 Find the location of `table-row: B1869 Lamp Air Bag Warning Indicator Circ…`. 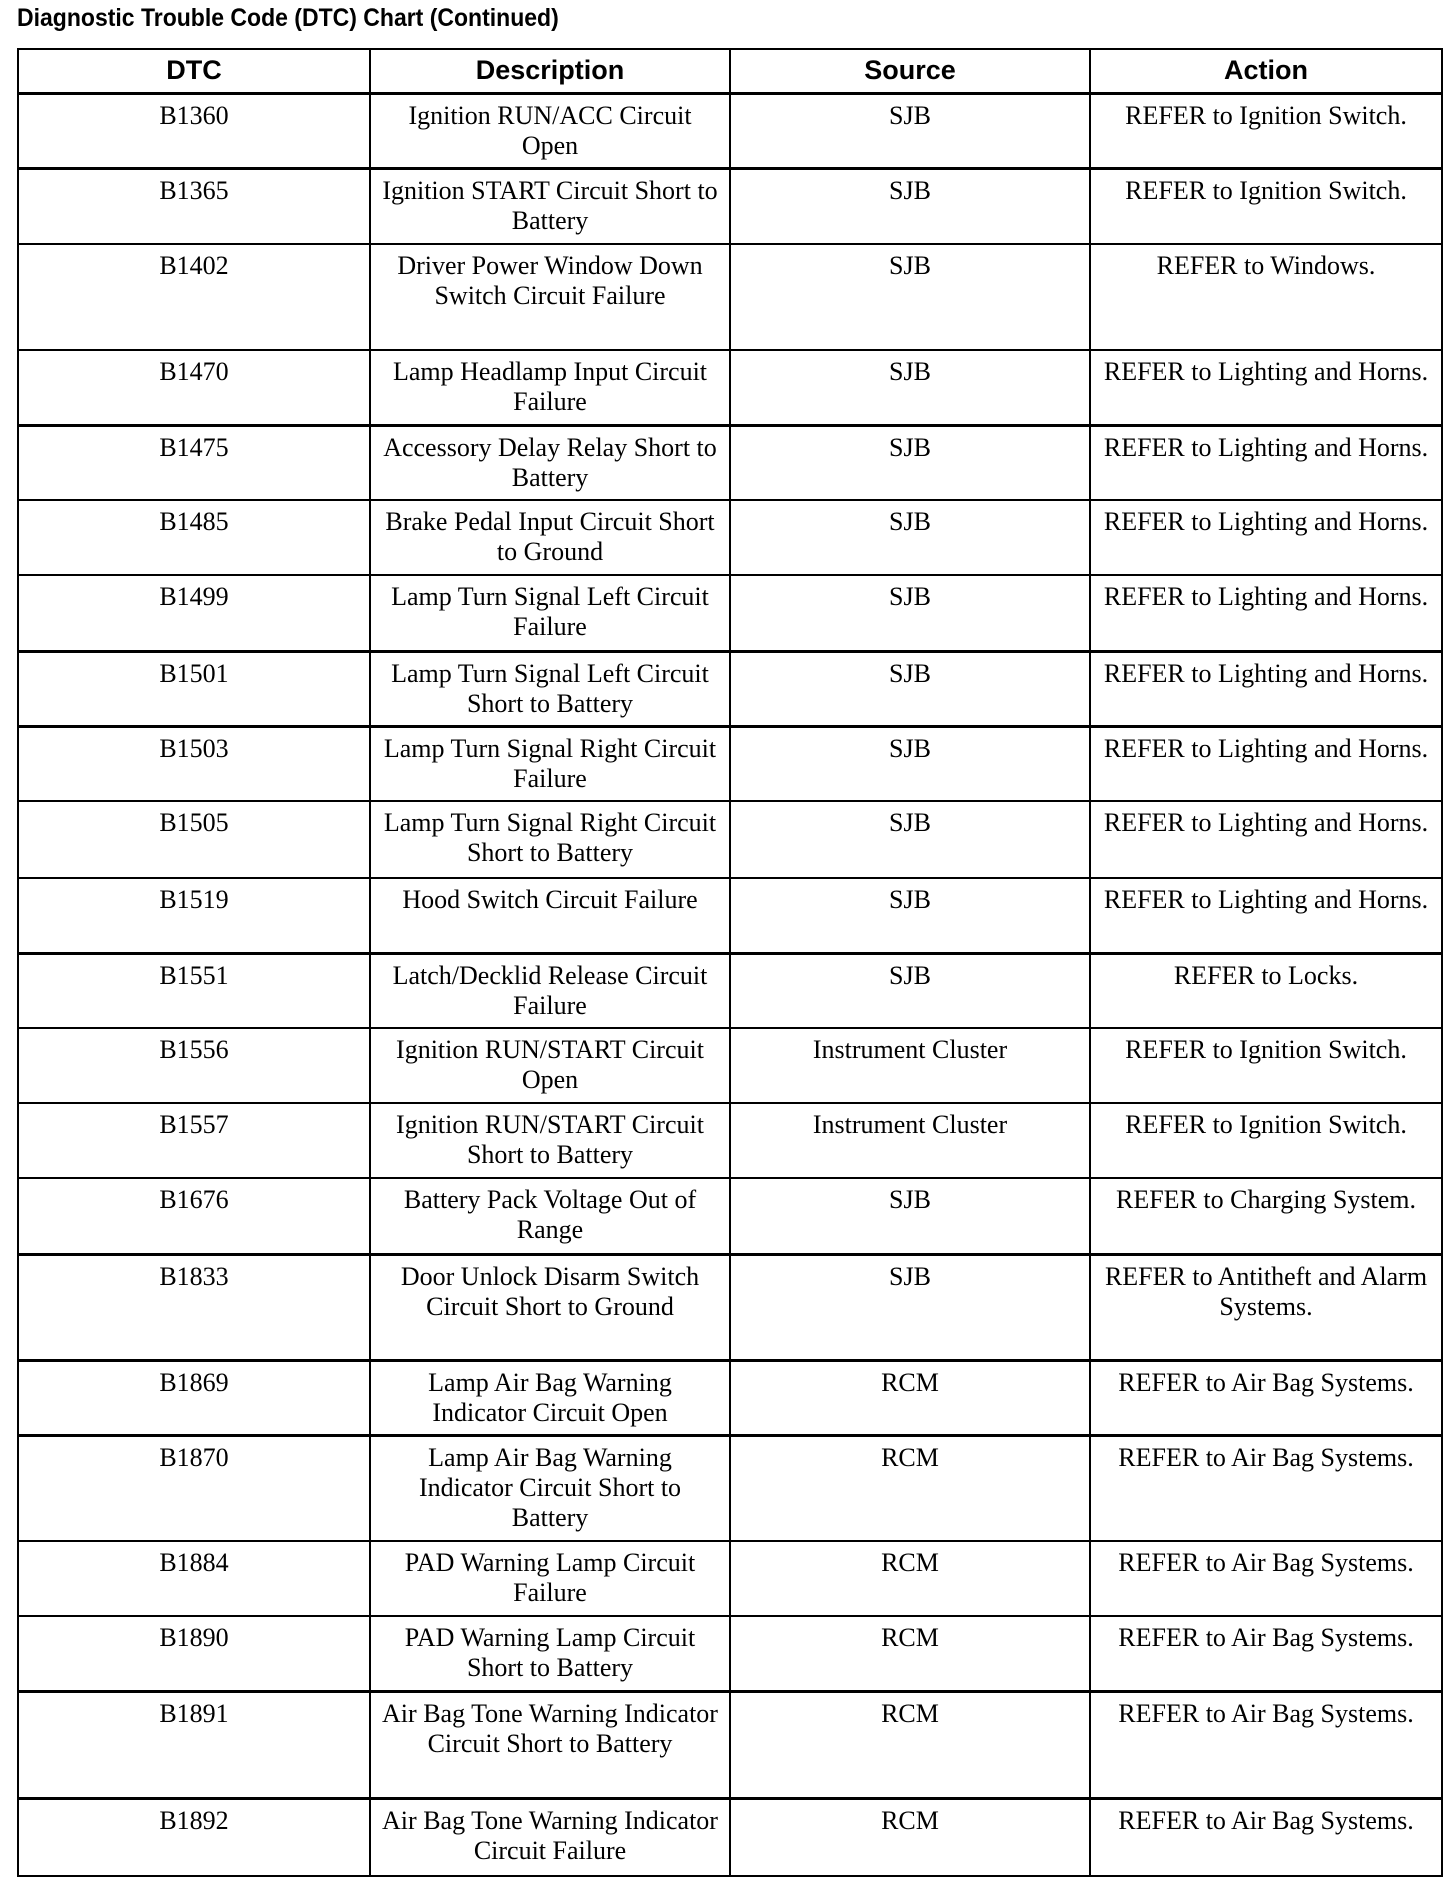

table-row: B1869 Lamp Air Bag Warning Indicator Circ… is located at coordinates (730, 1397).